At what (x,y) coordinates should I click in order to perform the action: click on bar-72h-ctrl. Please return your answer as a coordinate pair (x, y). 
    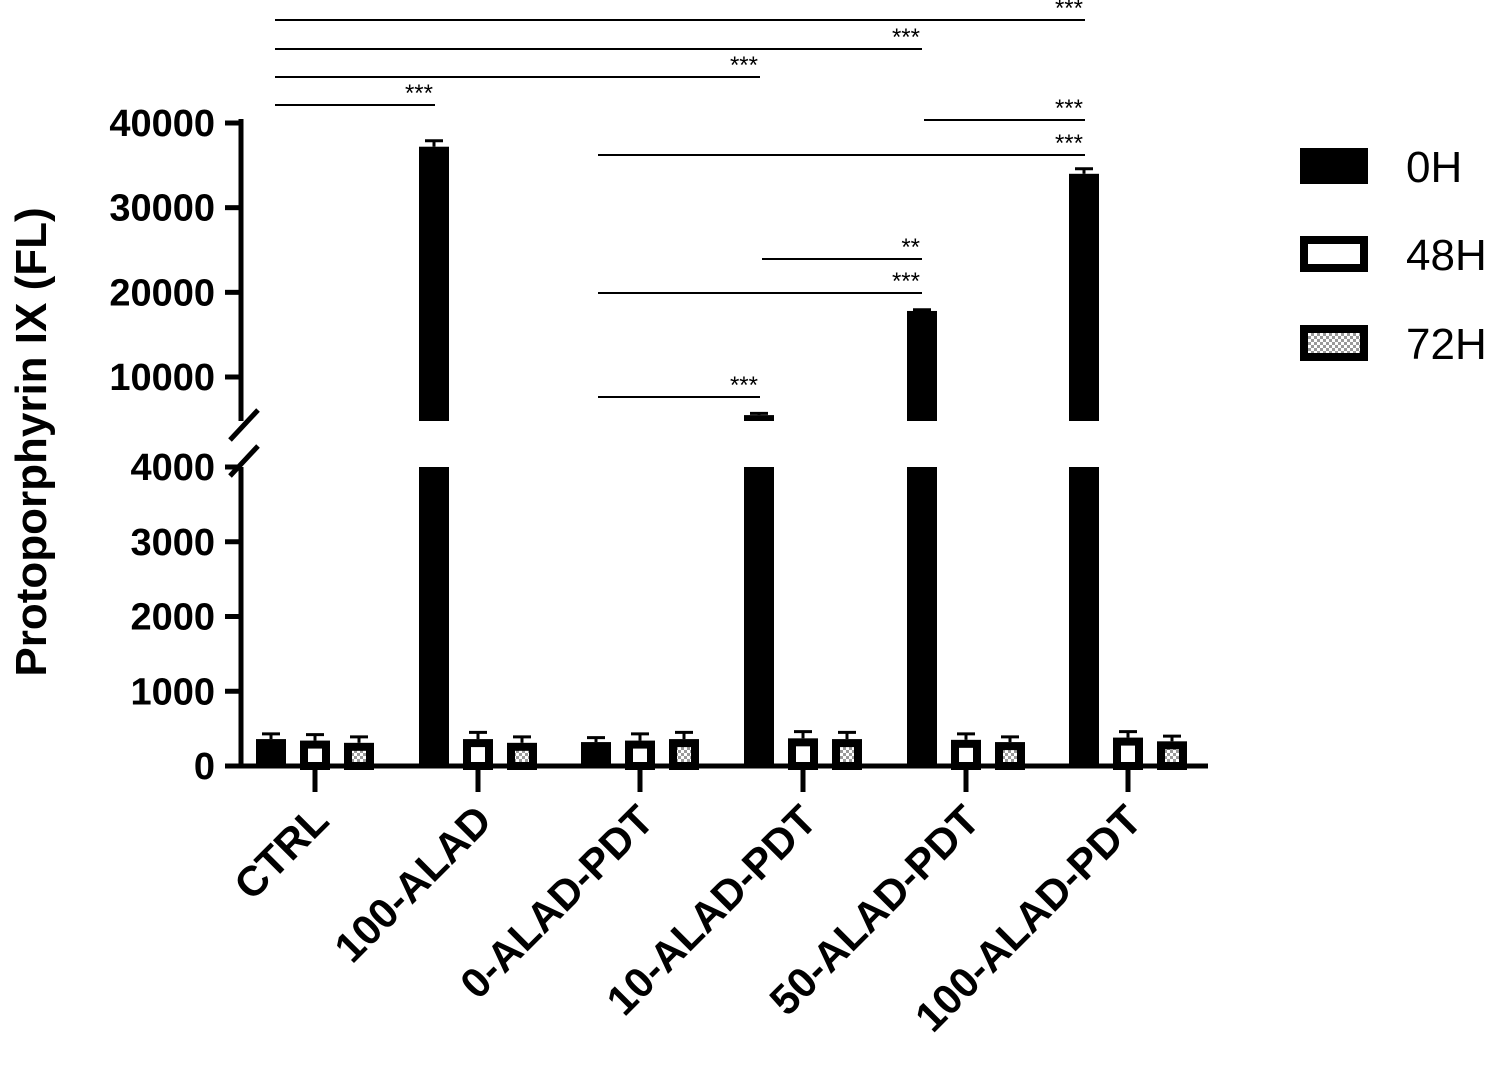
    Looking at the image, I should click on (359, 756).